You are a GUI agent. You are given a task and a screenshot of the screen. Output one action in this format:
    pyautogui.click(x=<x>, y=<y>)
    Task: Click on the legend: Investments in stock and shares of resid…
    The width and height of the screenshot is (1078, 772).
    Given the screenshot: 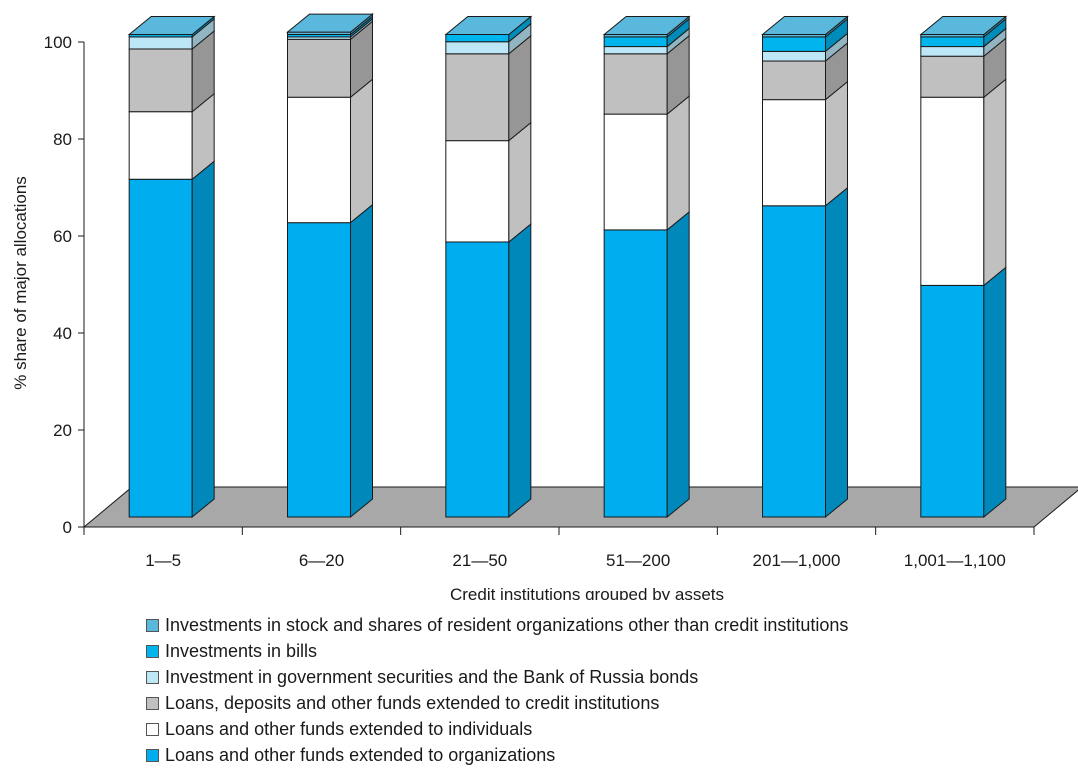 What is the action you would take?
    pyautogui.click(x=497, y=690)
    